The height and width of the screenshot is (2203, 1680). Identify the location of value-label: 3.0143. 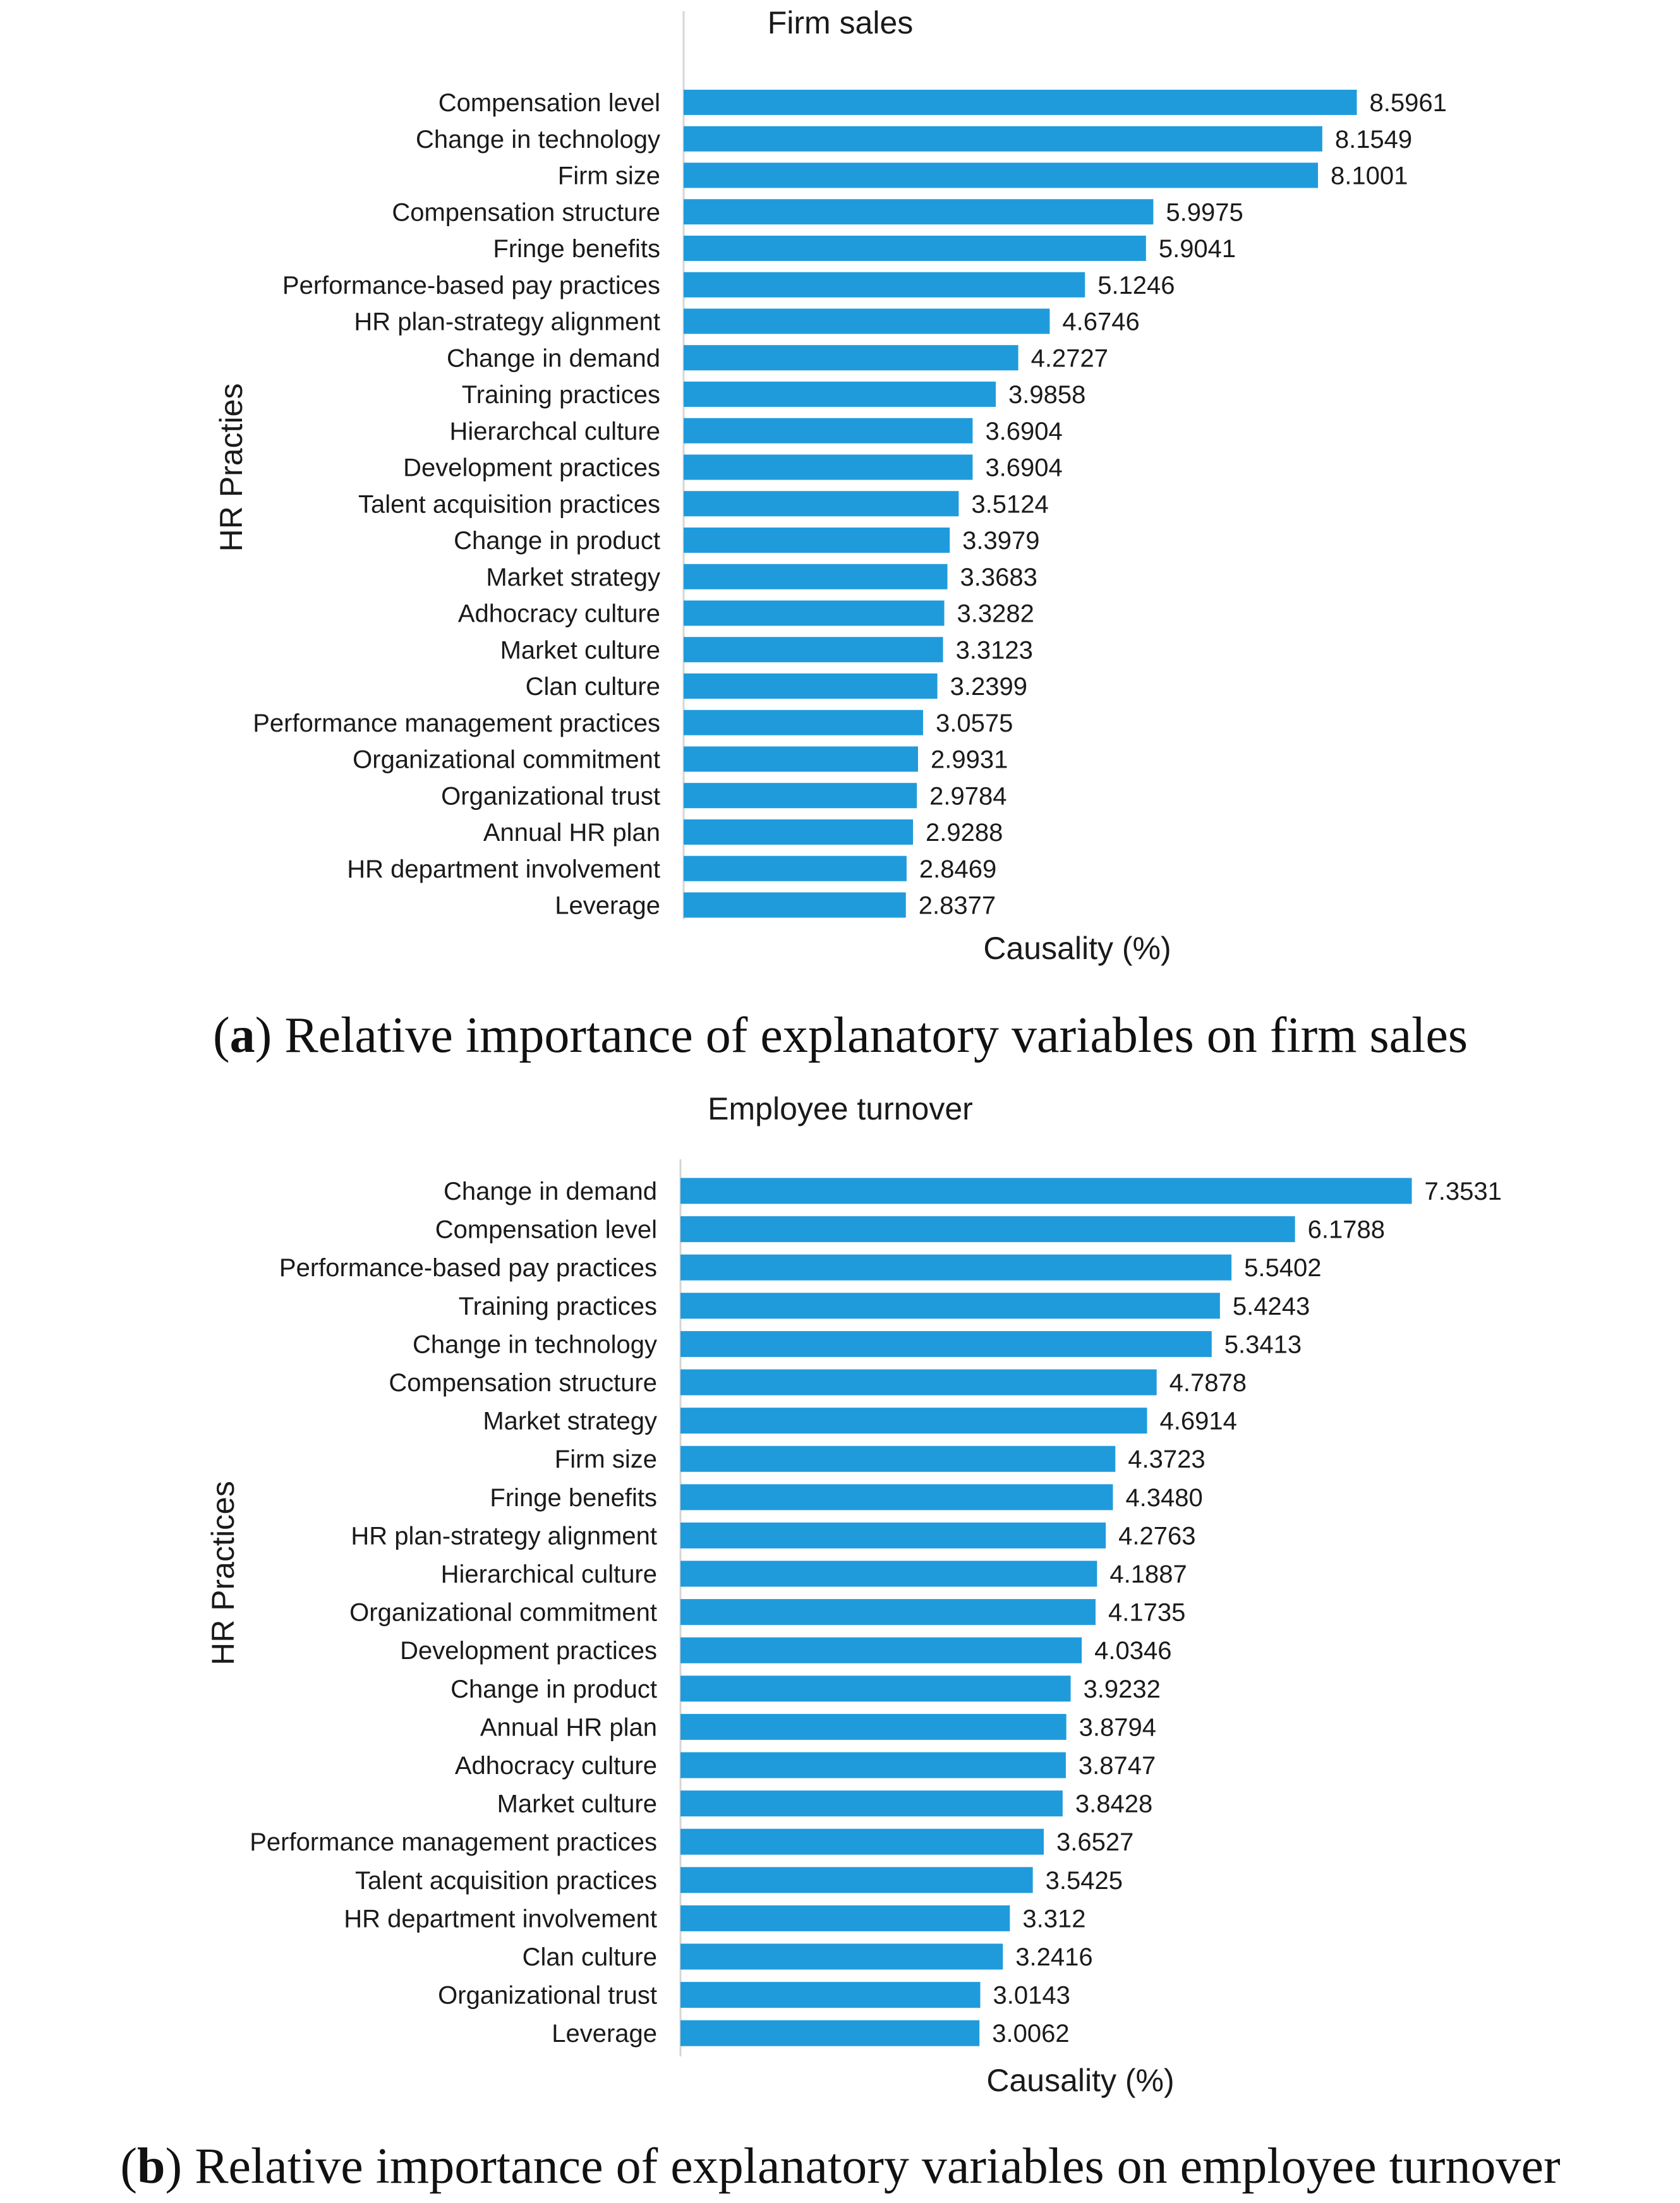
(1031, 1996).